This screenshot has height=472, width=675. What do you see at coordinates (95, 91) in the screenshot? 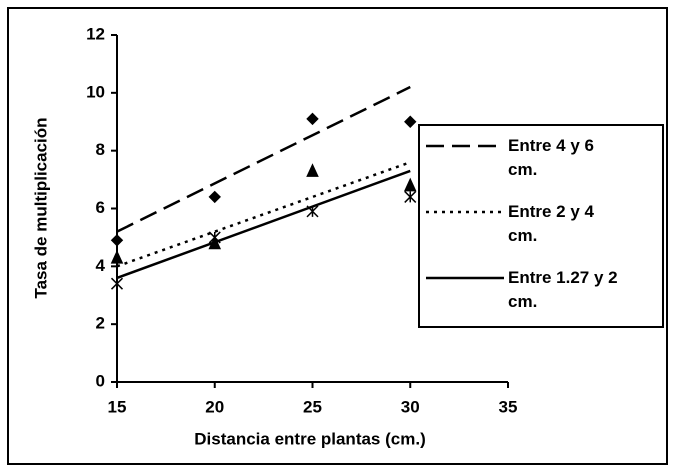
I see `y-tick-label: 10` at bounding box center [95, 91].